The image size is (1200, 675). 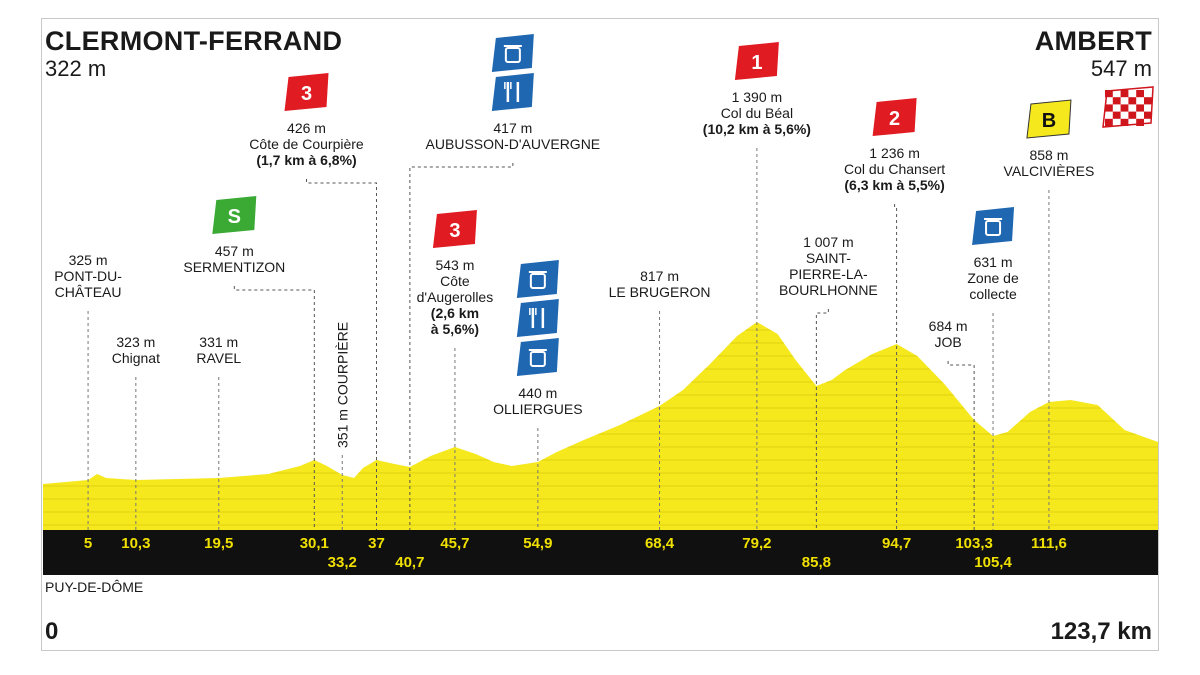 What do you see at coordinates (376, 543) in the screenshot?
I see `km-marker: 37` at bounding box center [376, 543].